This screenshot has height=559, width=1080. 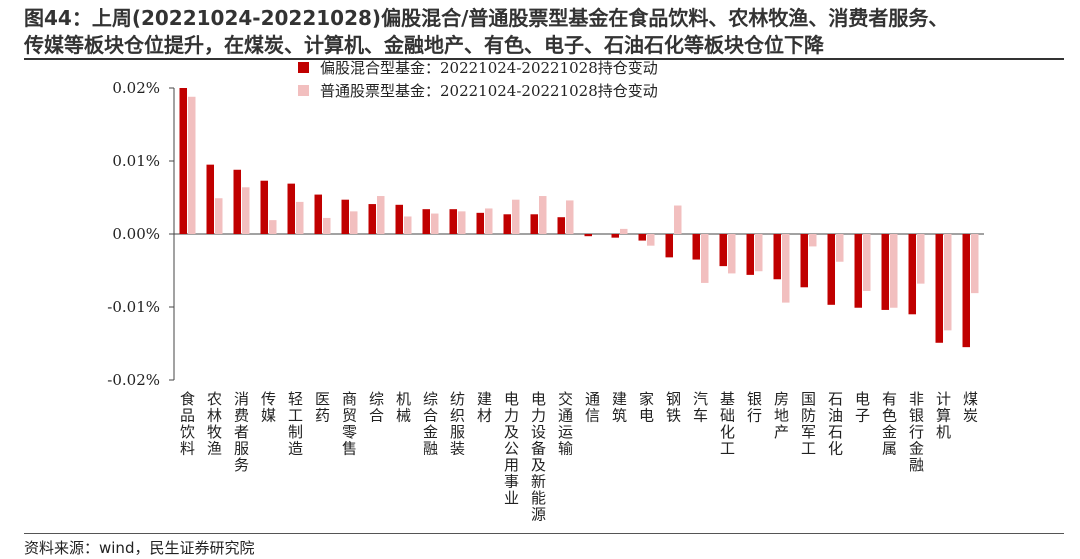 What do you see at coordinates (322, 407) in the screenshot?
I see `x-category-label: 医药` at bounding box center [322, 407].